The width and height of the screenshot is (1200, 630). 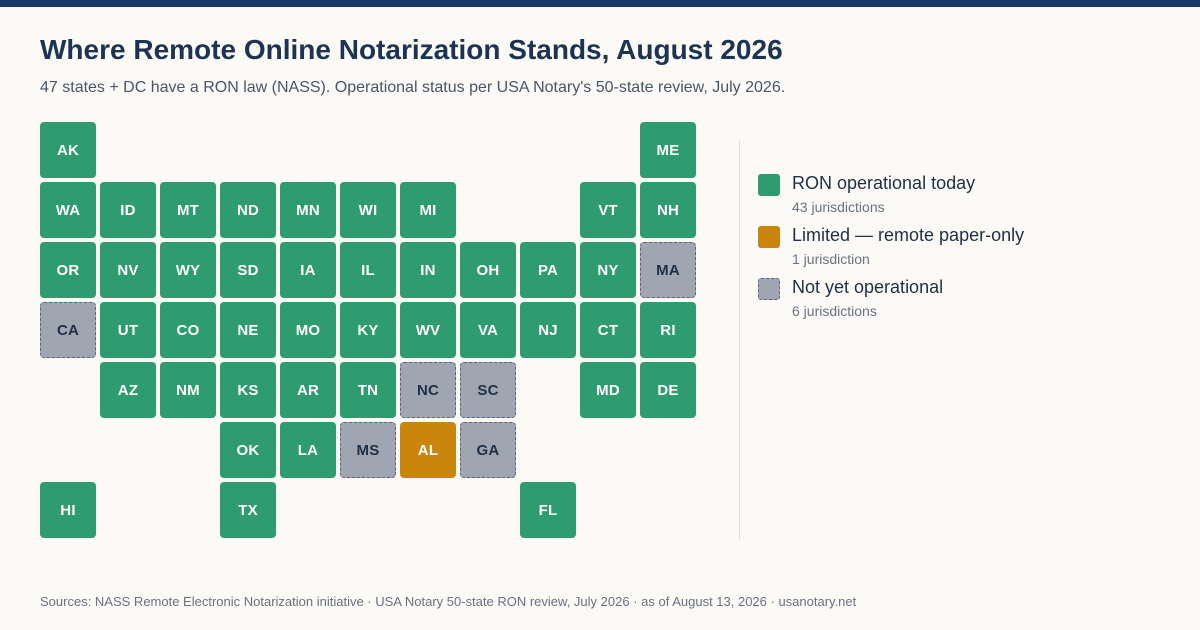 I want to click on state-tile-ma: MA, so click(x=668, y=270).